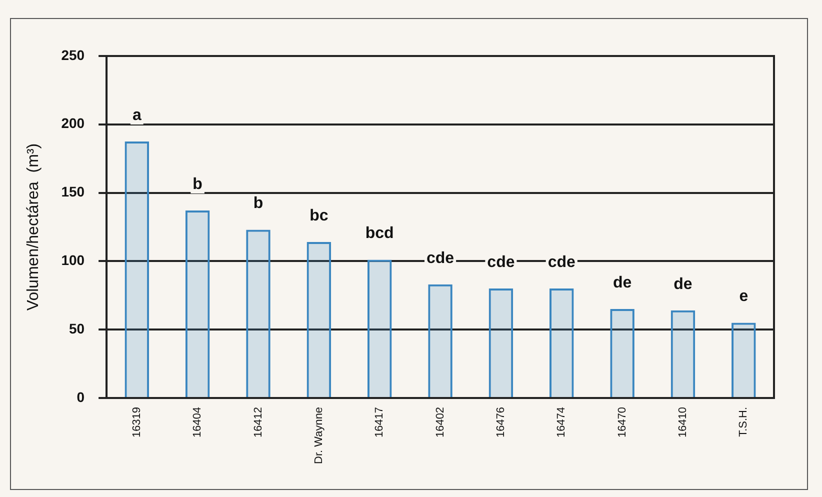 The height and width of the screenshot is (497, 822). Describe the element at coordinates (73, 123) in the screenshot. I see `y-tick-label: 200` at that location.